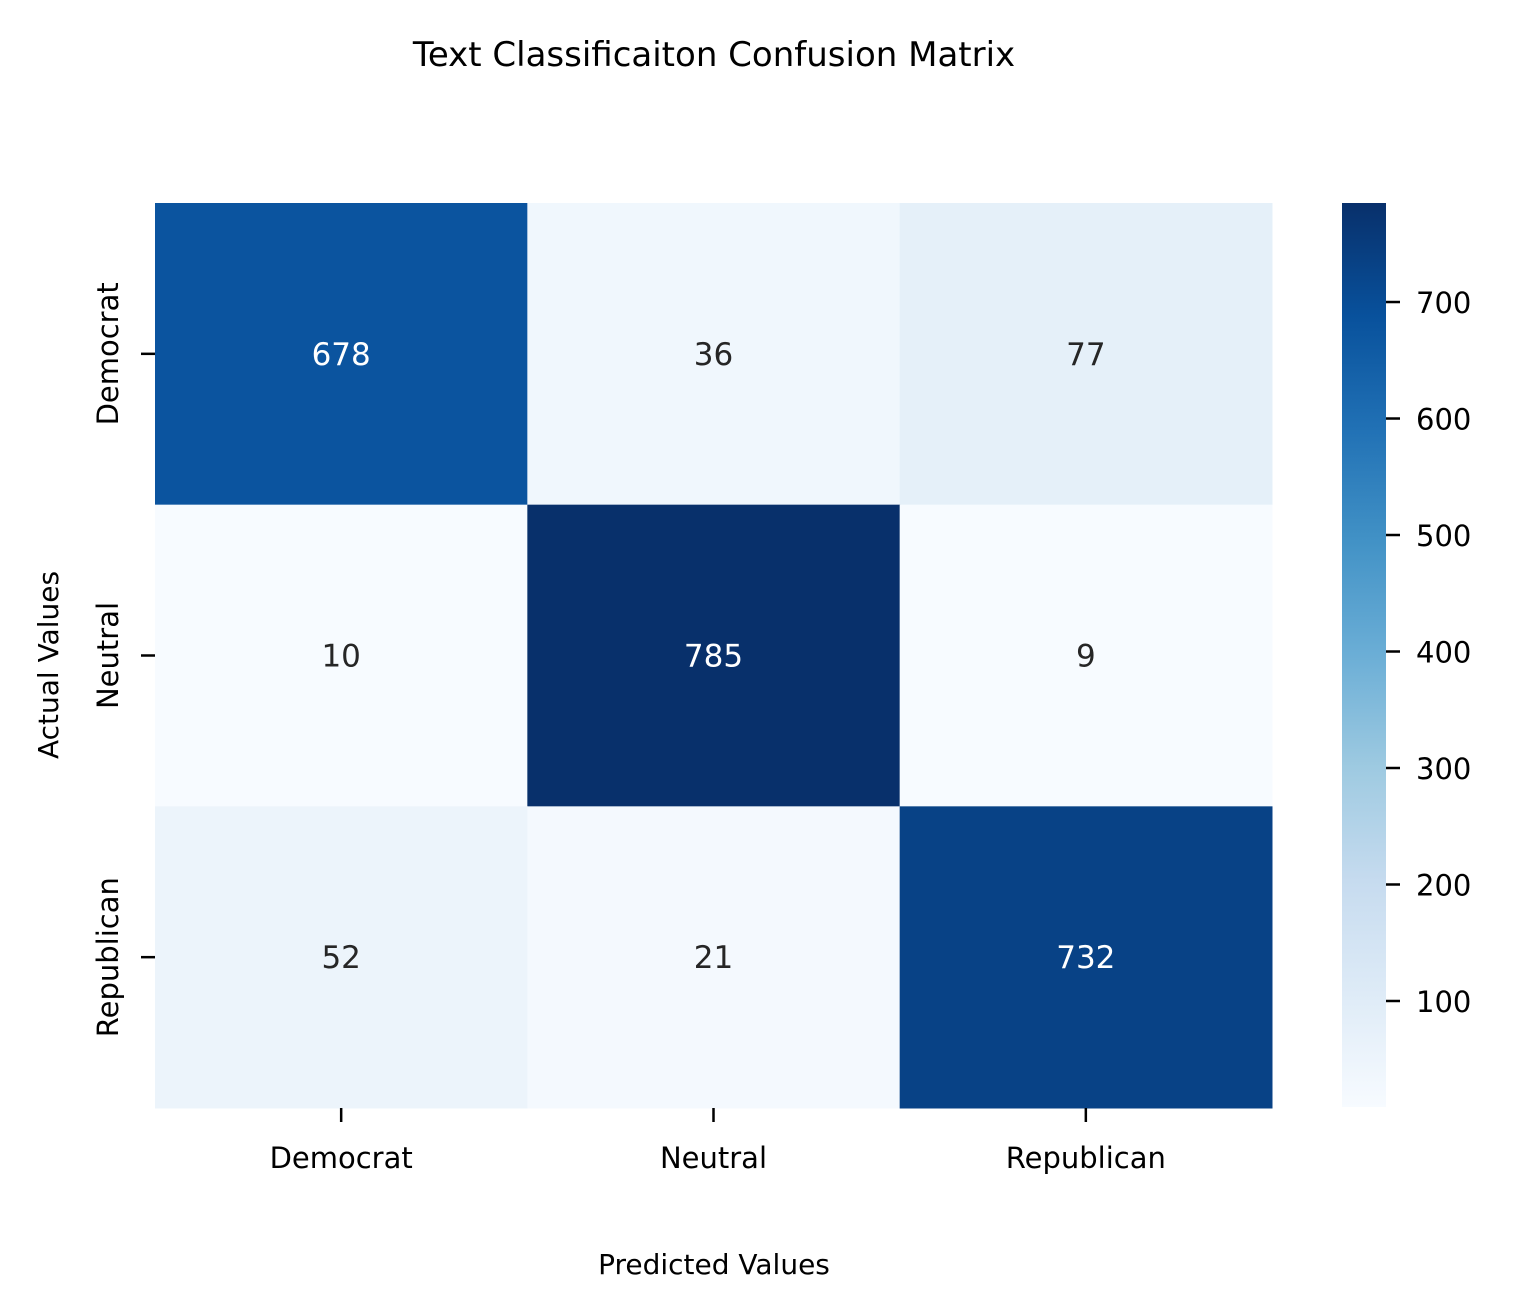 The width and height of the screenshot is (1525, 1312). I want to click on x-axis-ticks: Democrat Neutral Republican, so click(718, 1141).